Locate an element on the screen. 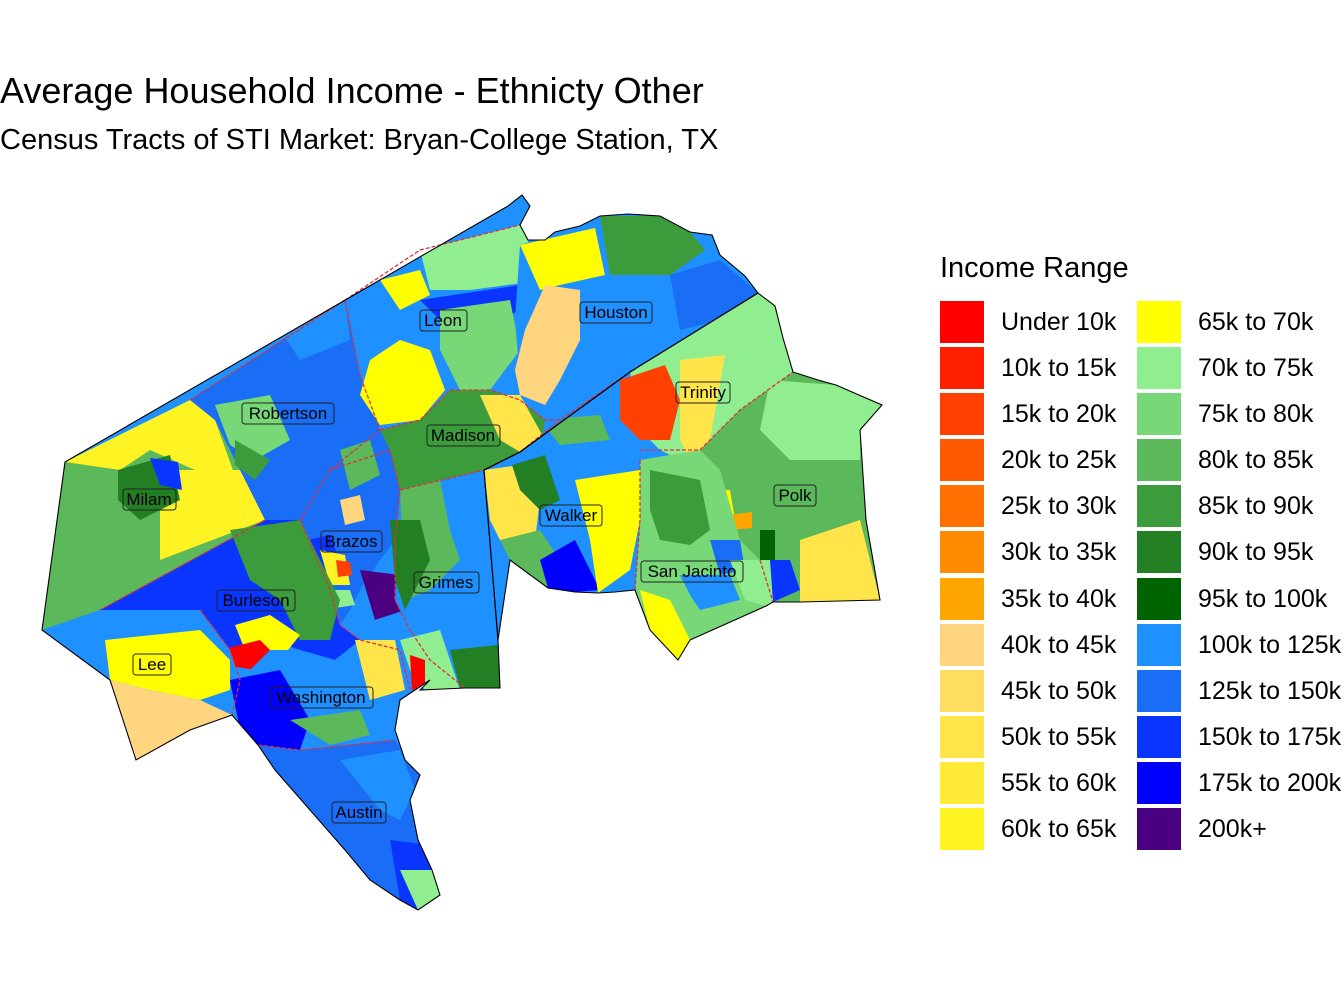 This screenshot has height=1008, width=1344. legend-label: 60k to 65k is located at coordinates (1059, 829).